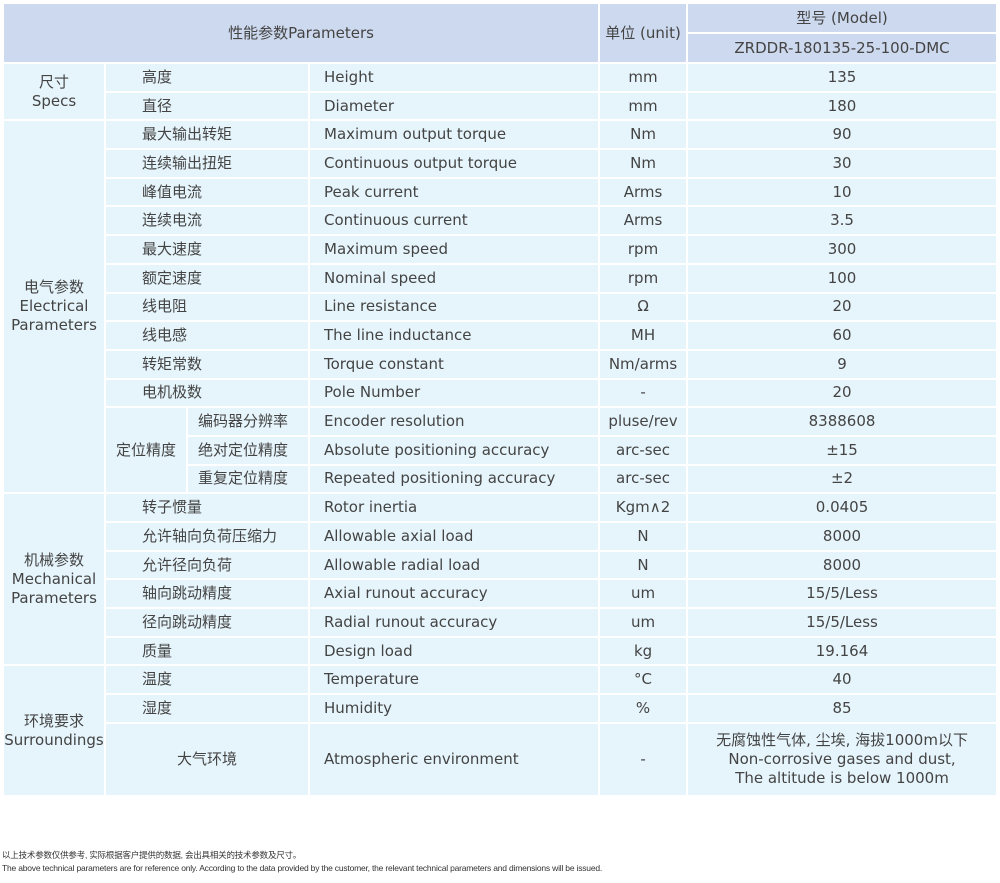 This screenshot has height=883, width=1000. What do you see at coordinates (842, 135) in the screenshot?
I see `param-value: 90` at bounding box center [842, 135].